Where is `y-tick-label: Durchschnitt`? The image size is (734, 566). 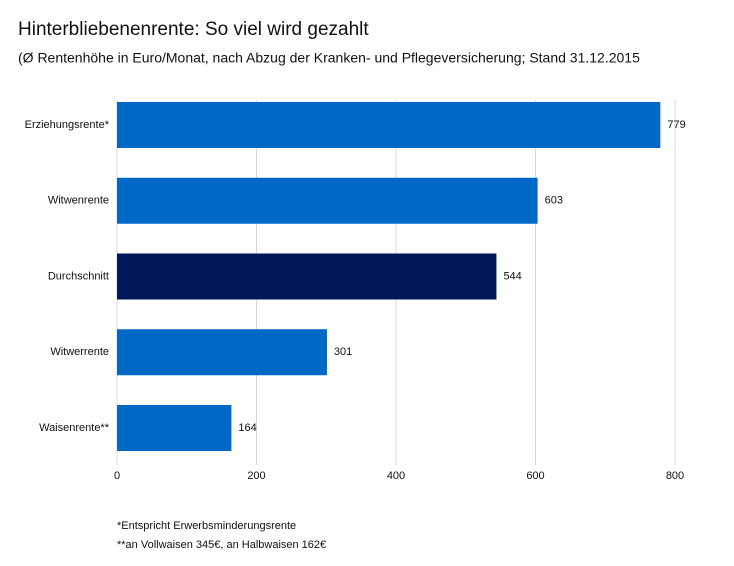
y-tick-label: Durchschnitt is located at coordinates (78, 276).